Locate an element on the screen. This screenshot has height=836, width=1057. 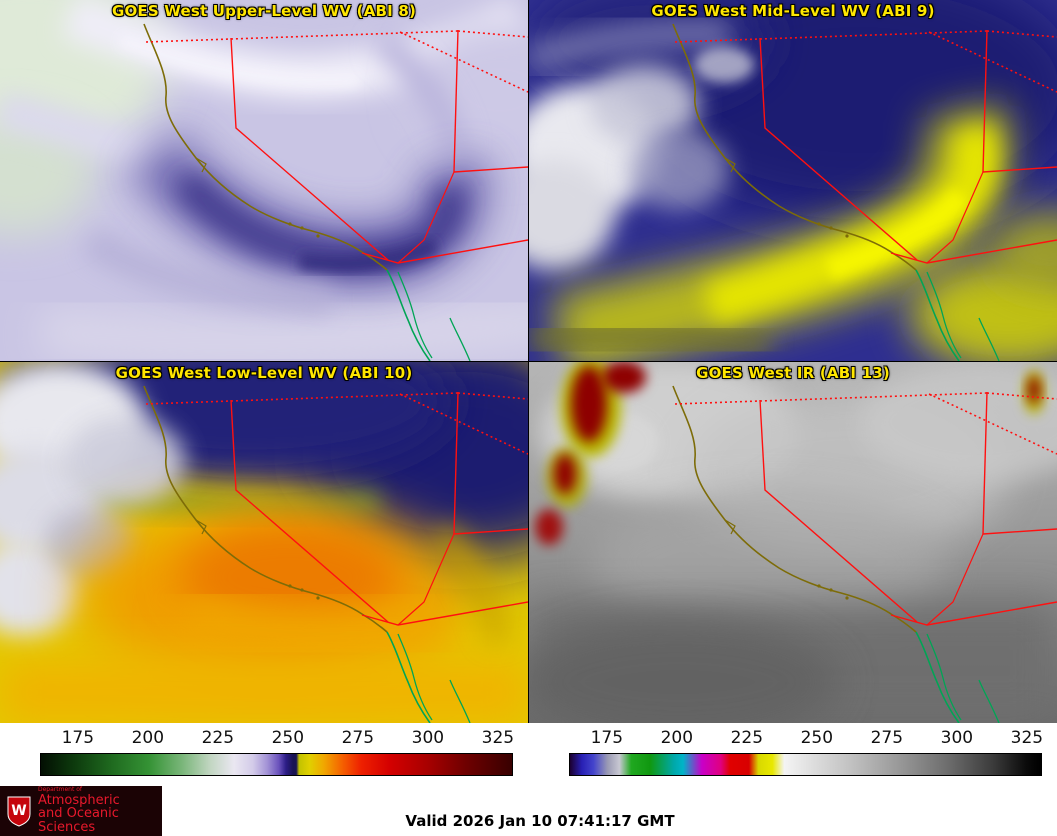
colorbar-wv: 175 200 225 250 275 300 325 is located at coordinates (264, 754).